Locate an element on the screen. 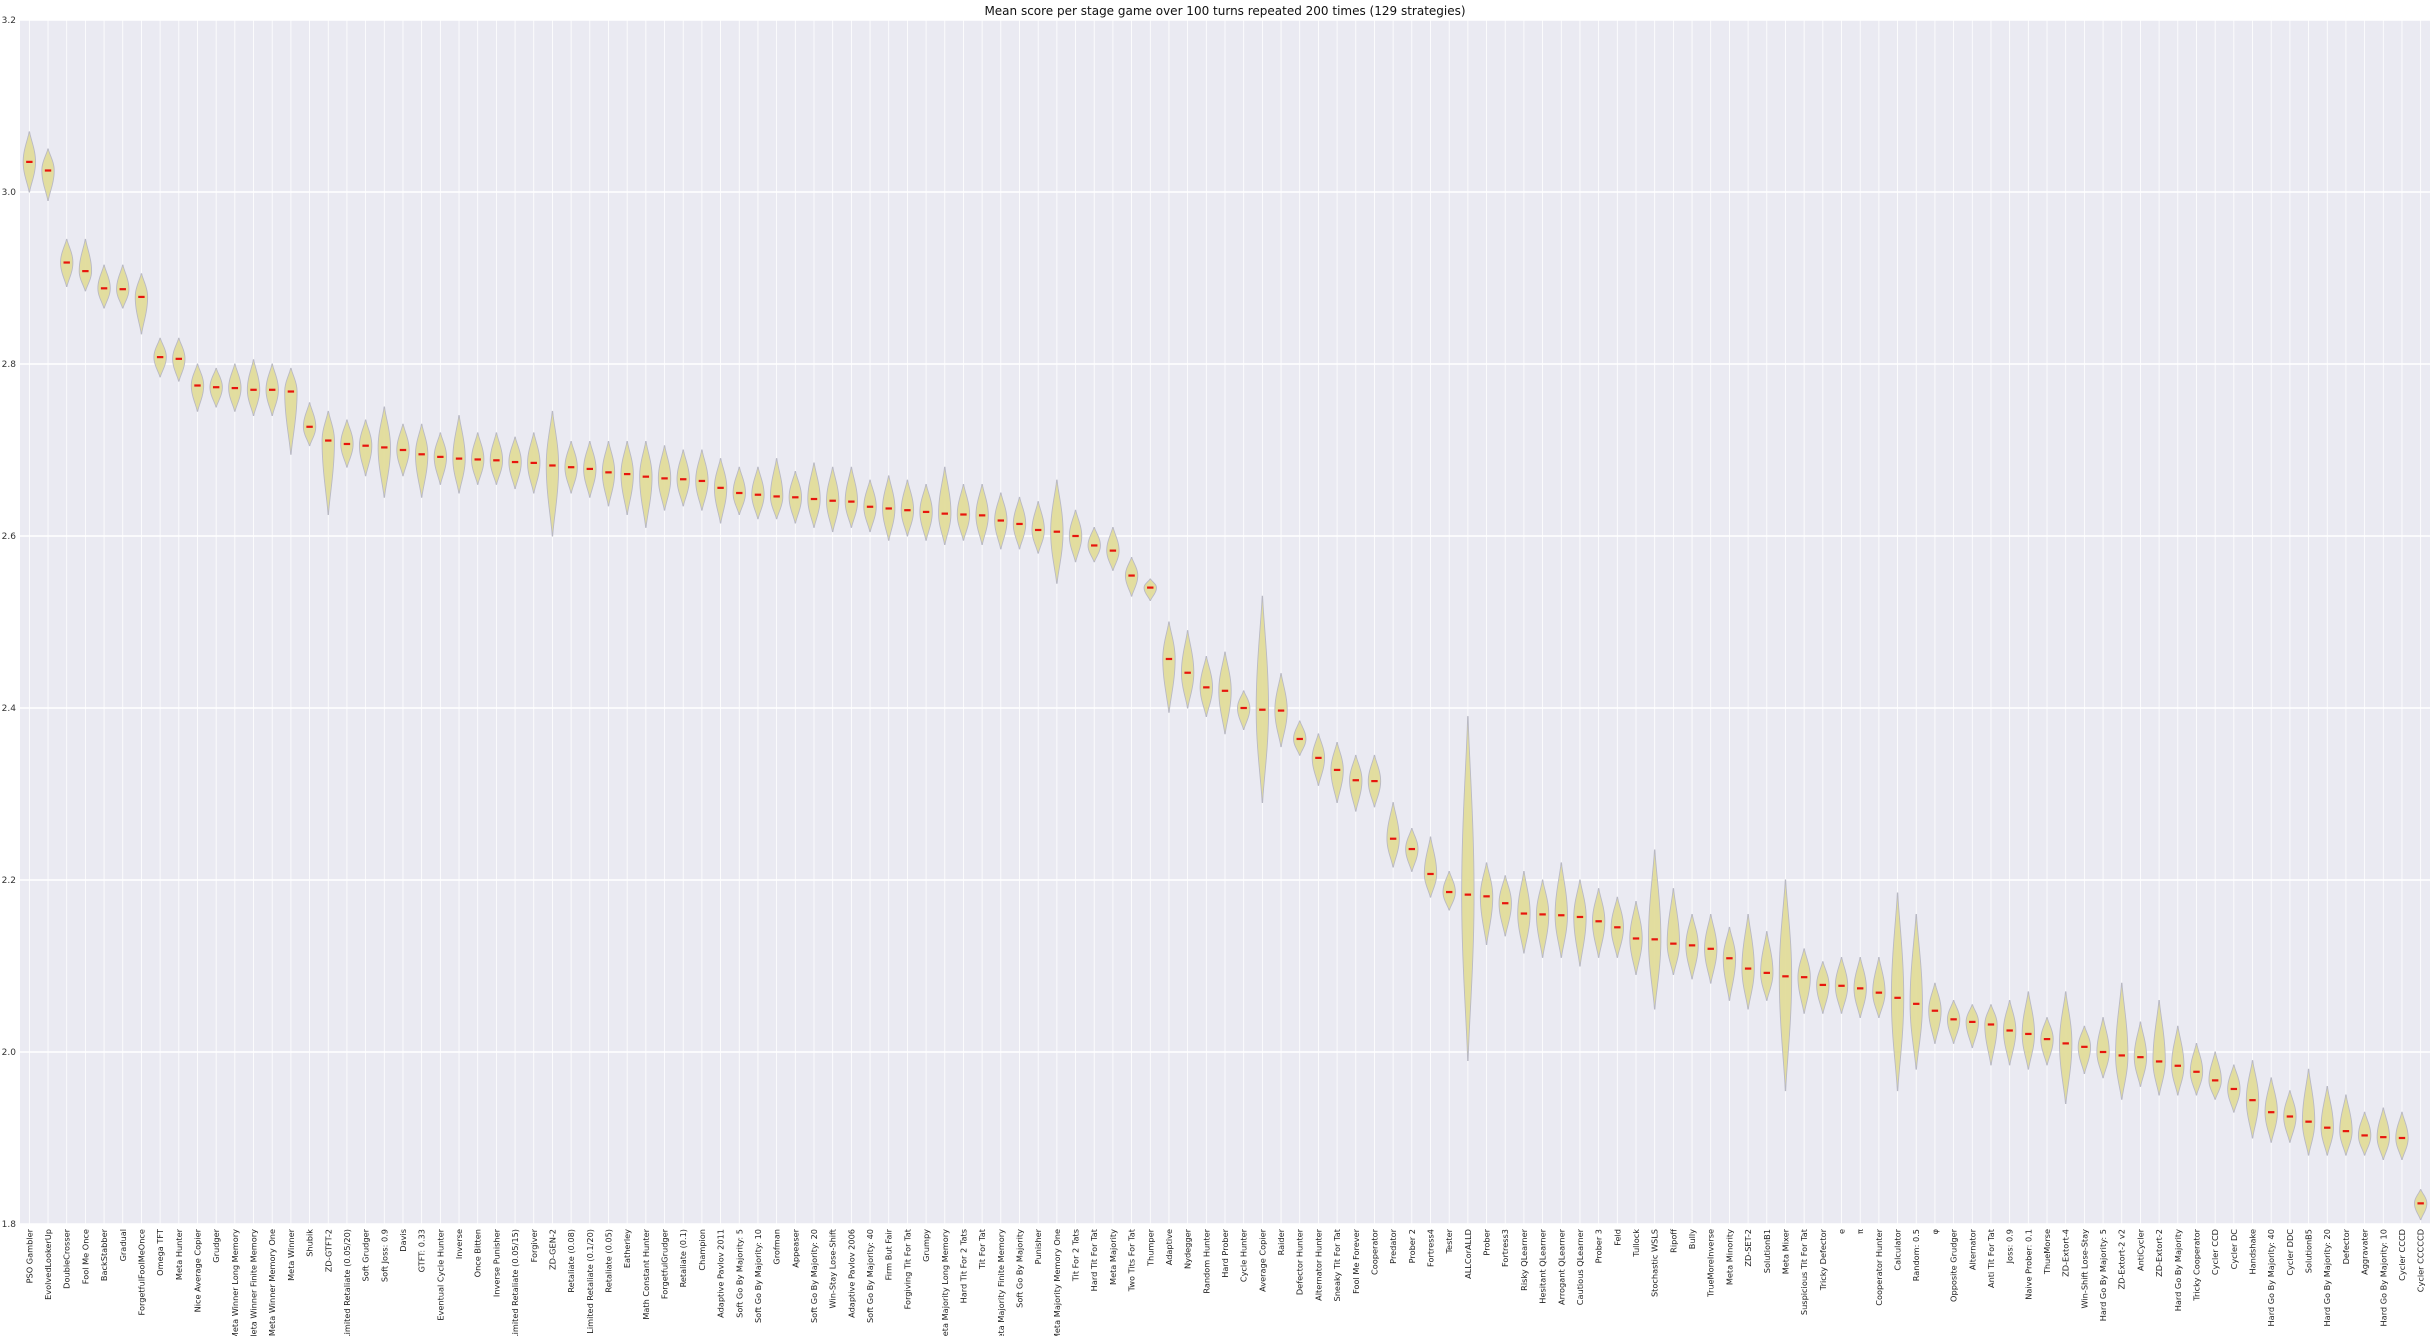 This screenshot has width=2432, height=1336. x-tick-label: Fool Me Forever is located at coordinates (1356, 1261).